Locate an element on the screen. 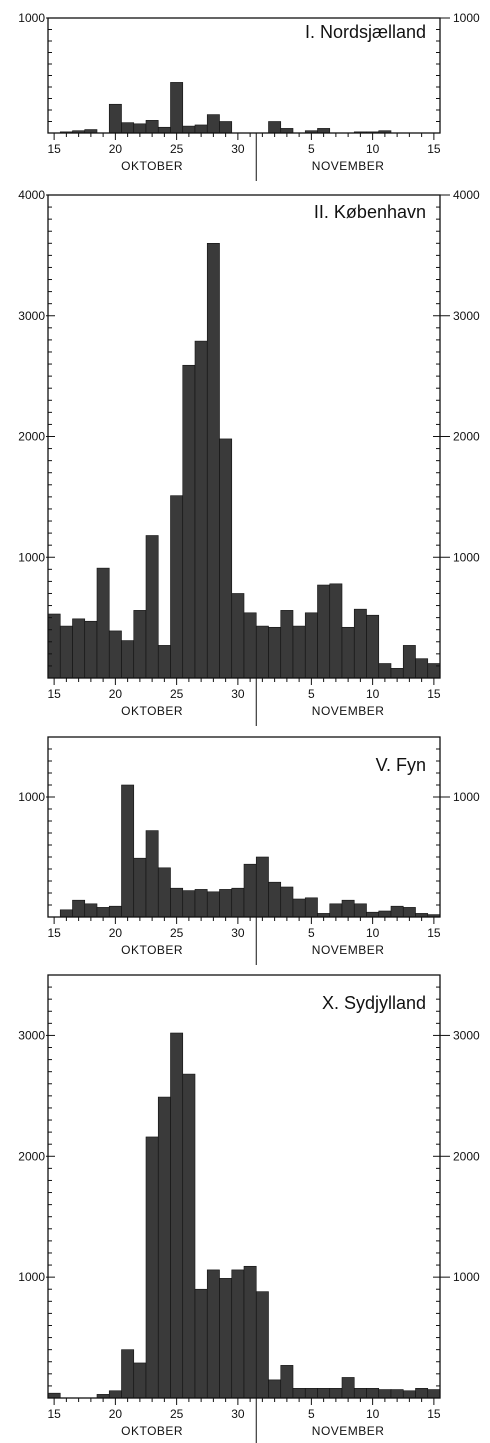  y-tick-label-right: 4000 is located at coordinates (466, 195).